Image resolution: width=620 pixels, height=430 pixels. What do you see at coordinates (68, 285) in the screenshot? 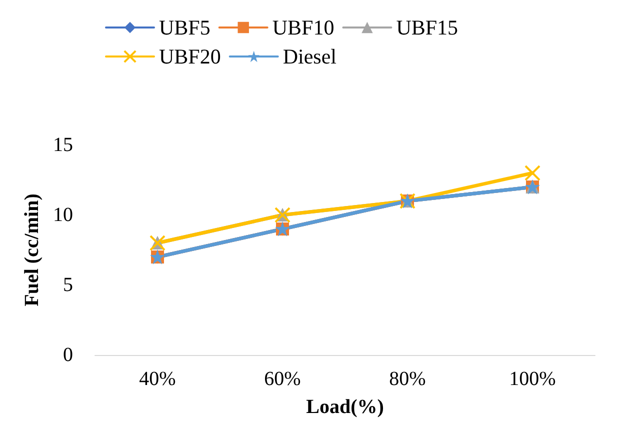
I see `y-tick-label: 5` at bounding box center [68, 285].